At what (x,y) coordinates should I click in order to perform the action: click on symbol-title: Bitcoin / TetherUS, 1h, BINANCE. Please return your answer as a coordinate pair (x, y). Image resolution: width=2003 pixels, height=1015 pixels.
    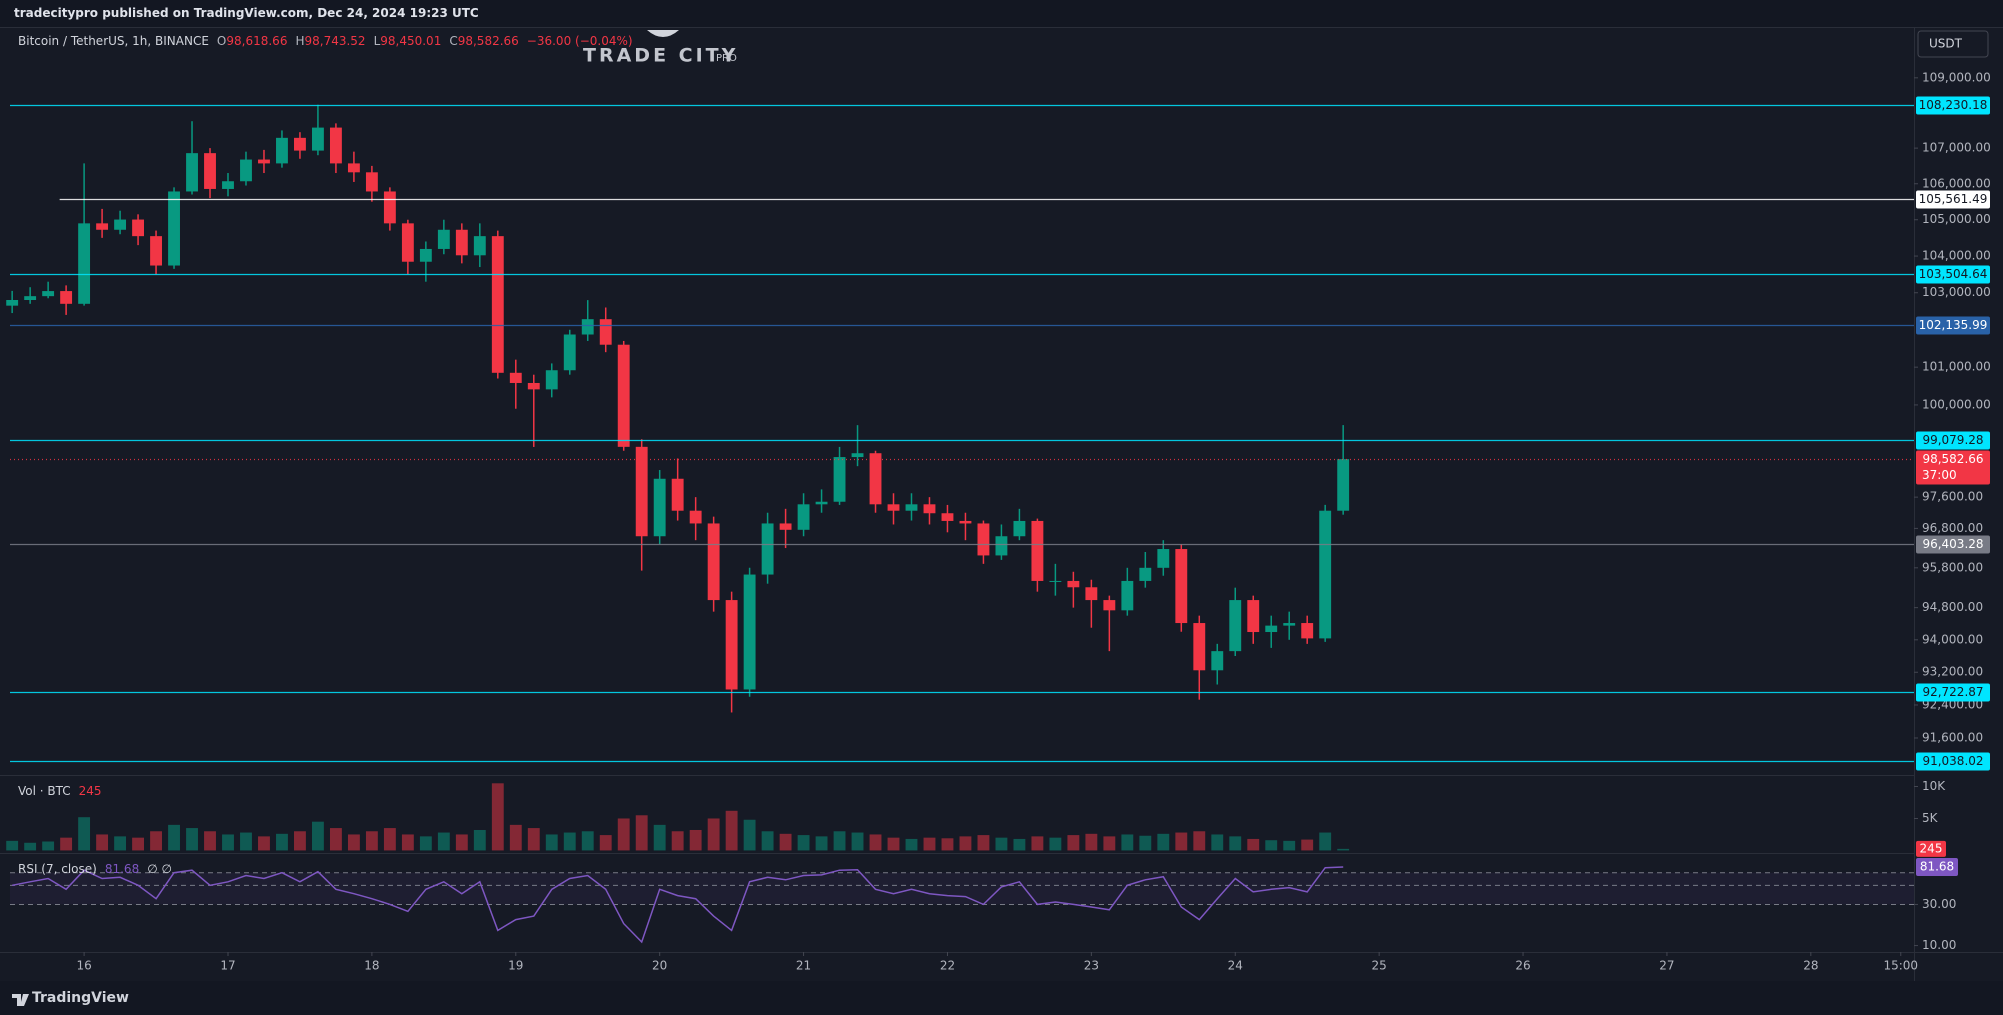
    Looking at the image, I should click on (113, 41).